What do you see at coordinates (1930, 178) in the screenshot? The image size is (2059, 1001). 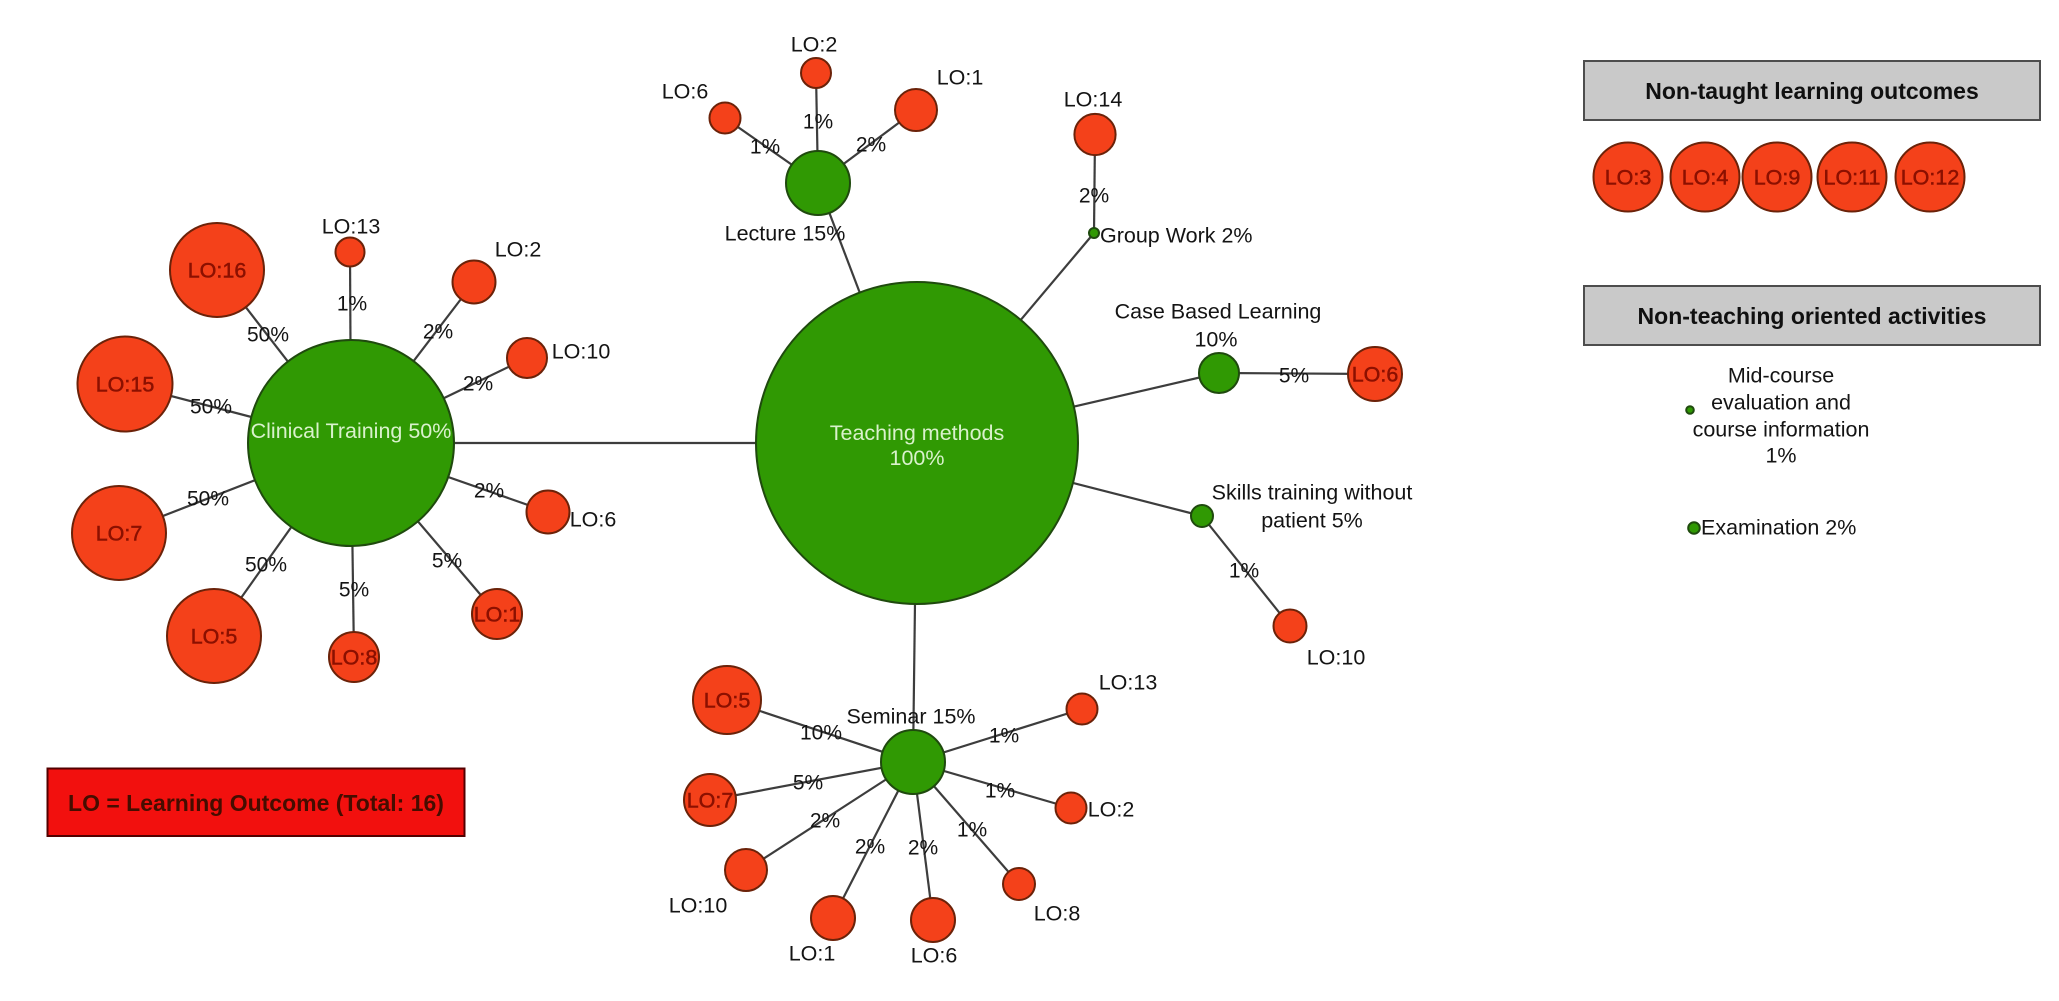 I see `svg-text: LO:12` at bounding box center [1930, 178].